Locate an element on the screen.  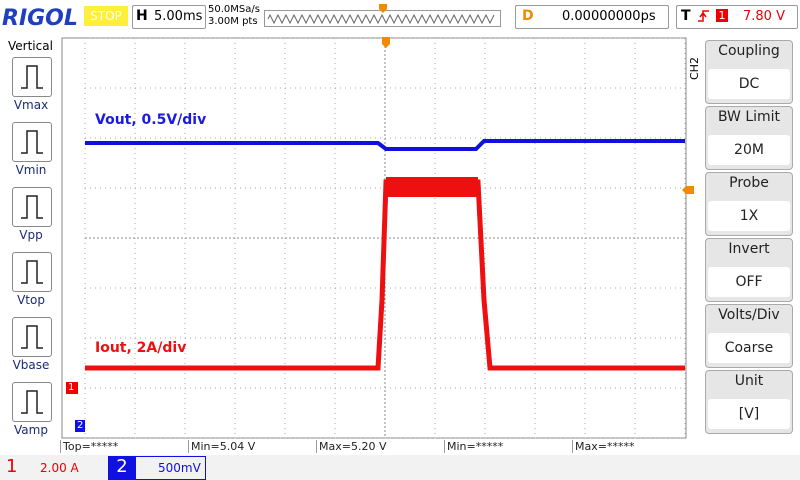
measurement: Min=5.04 V is located at coordinates (252, 446).